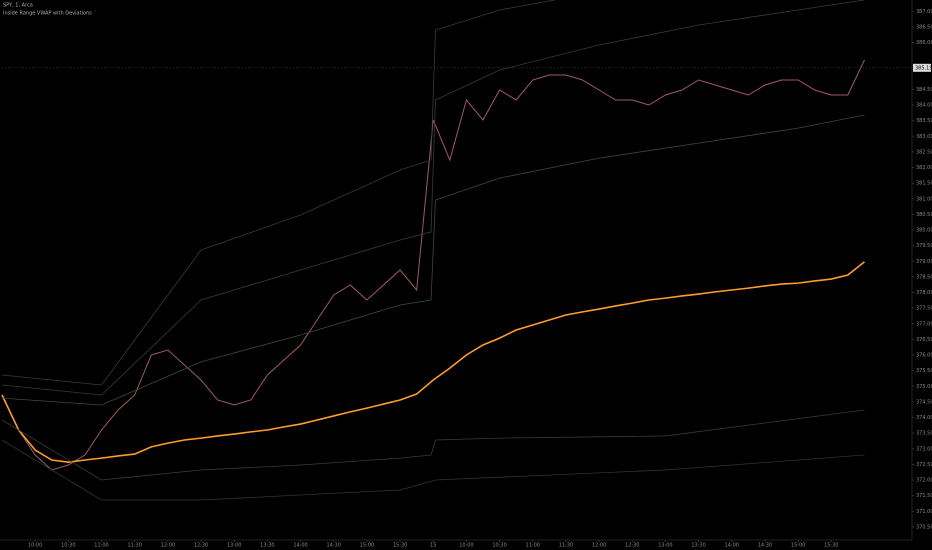  Describe the element at coordinates (924, 293) in the screenshot. I see `y-tick-label: 378.00` at that location.